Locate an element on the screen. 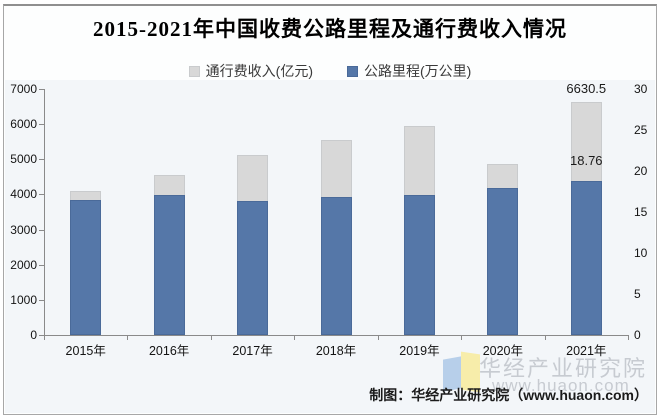 The width and height of the screenshot is (660, 418). legend-label-road-mileage: 公路里程(万公里) is located at coordinates (418, 71).